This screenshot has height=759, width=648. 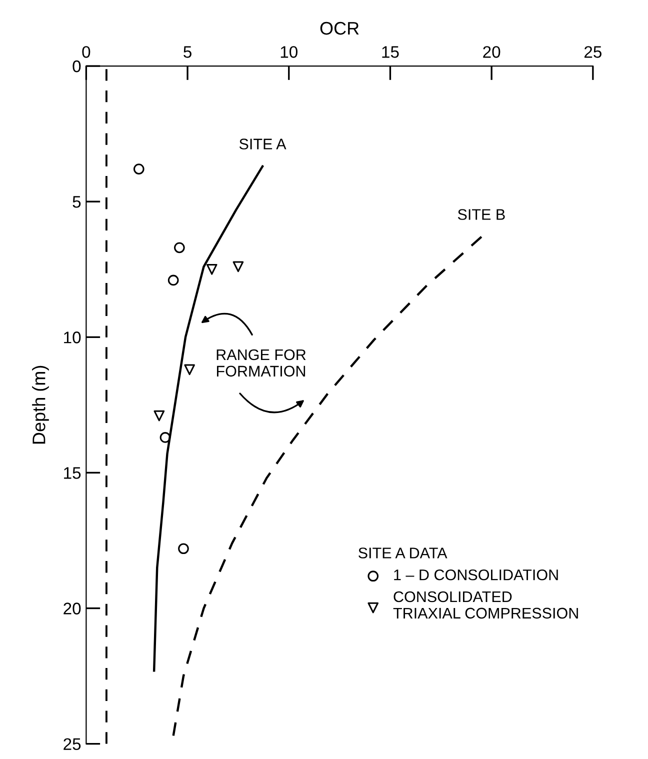 I want to click on x-tick-label: 20, so click(x=491, y=52).